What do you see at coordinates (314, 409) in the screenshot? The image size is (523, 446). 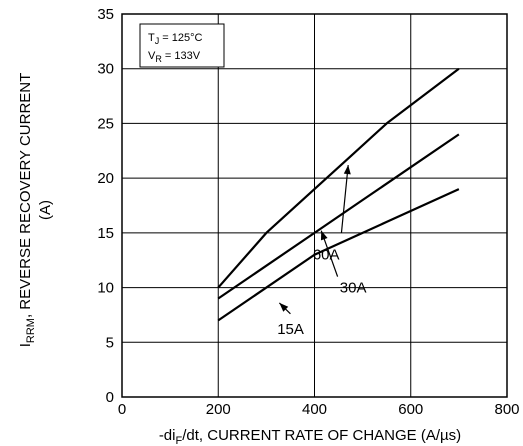 I see `x-tick-label: 400` at bounding box center [314, 409].